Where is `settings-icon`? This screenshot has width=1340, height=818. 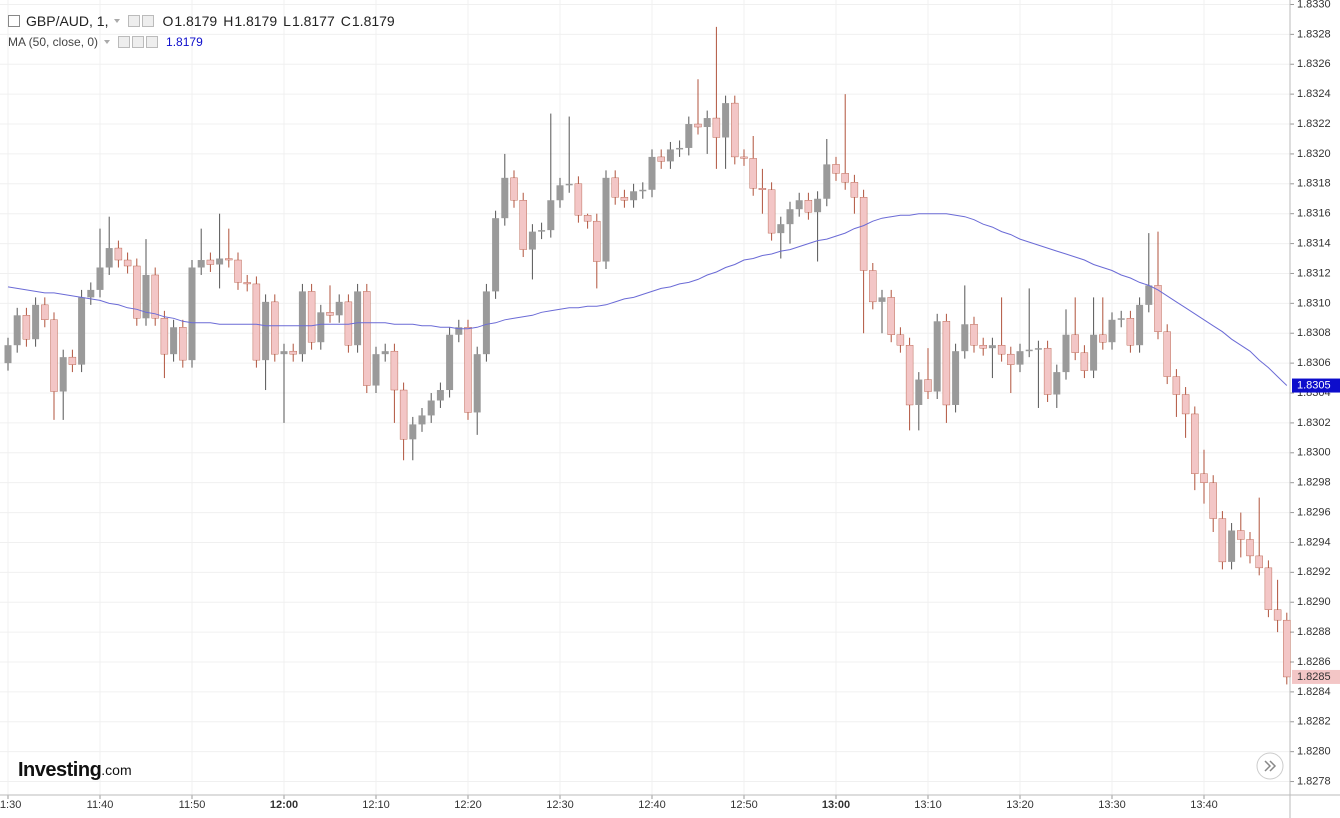
settings-icon is located at coordinates (148, 21).